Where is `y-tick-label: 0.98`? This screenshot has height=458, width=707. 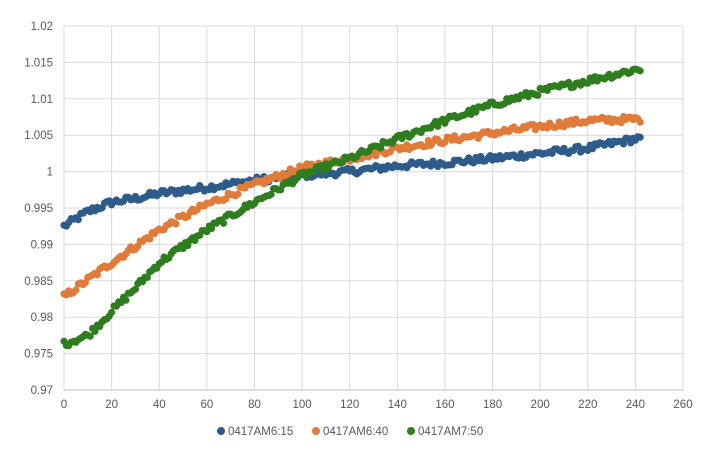
y-tick-label: 0.98 is located at coordinates (42, 318).